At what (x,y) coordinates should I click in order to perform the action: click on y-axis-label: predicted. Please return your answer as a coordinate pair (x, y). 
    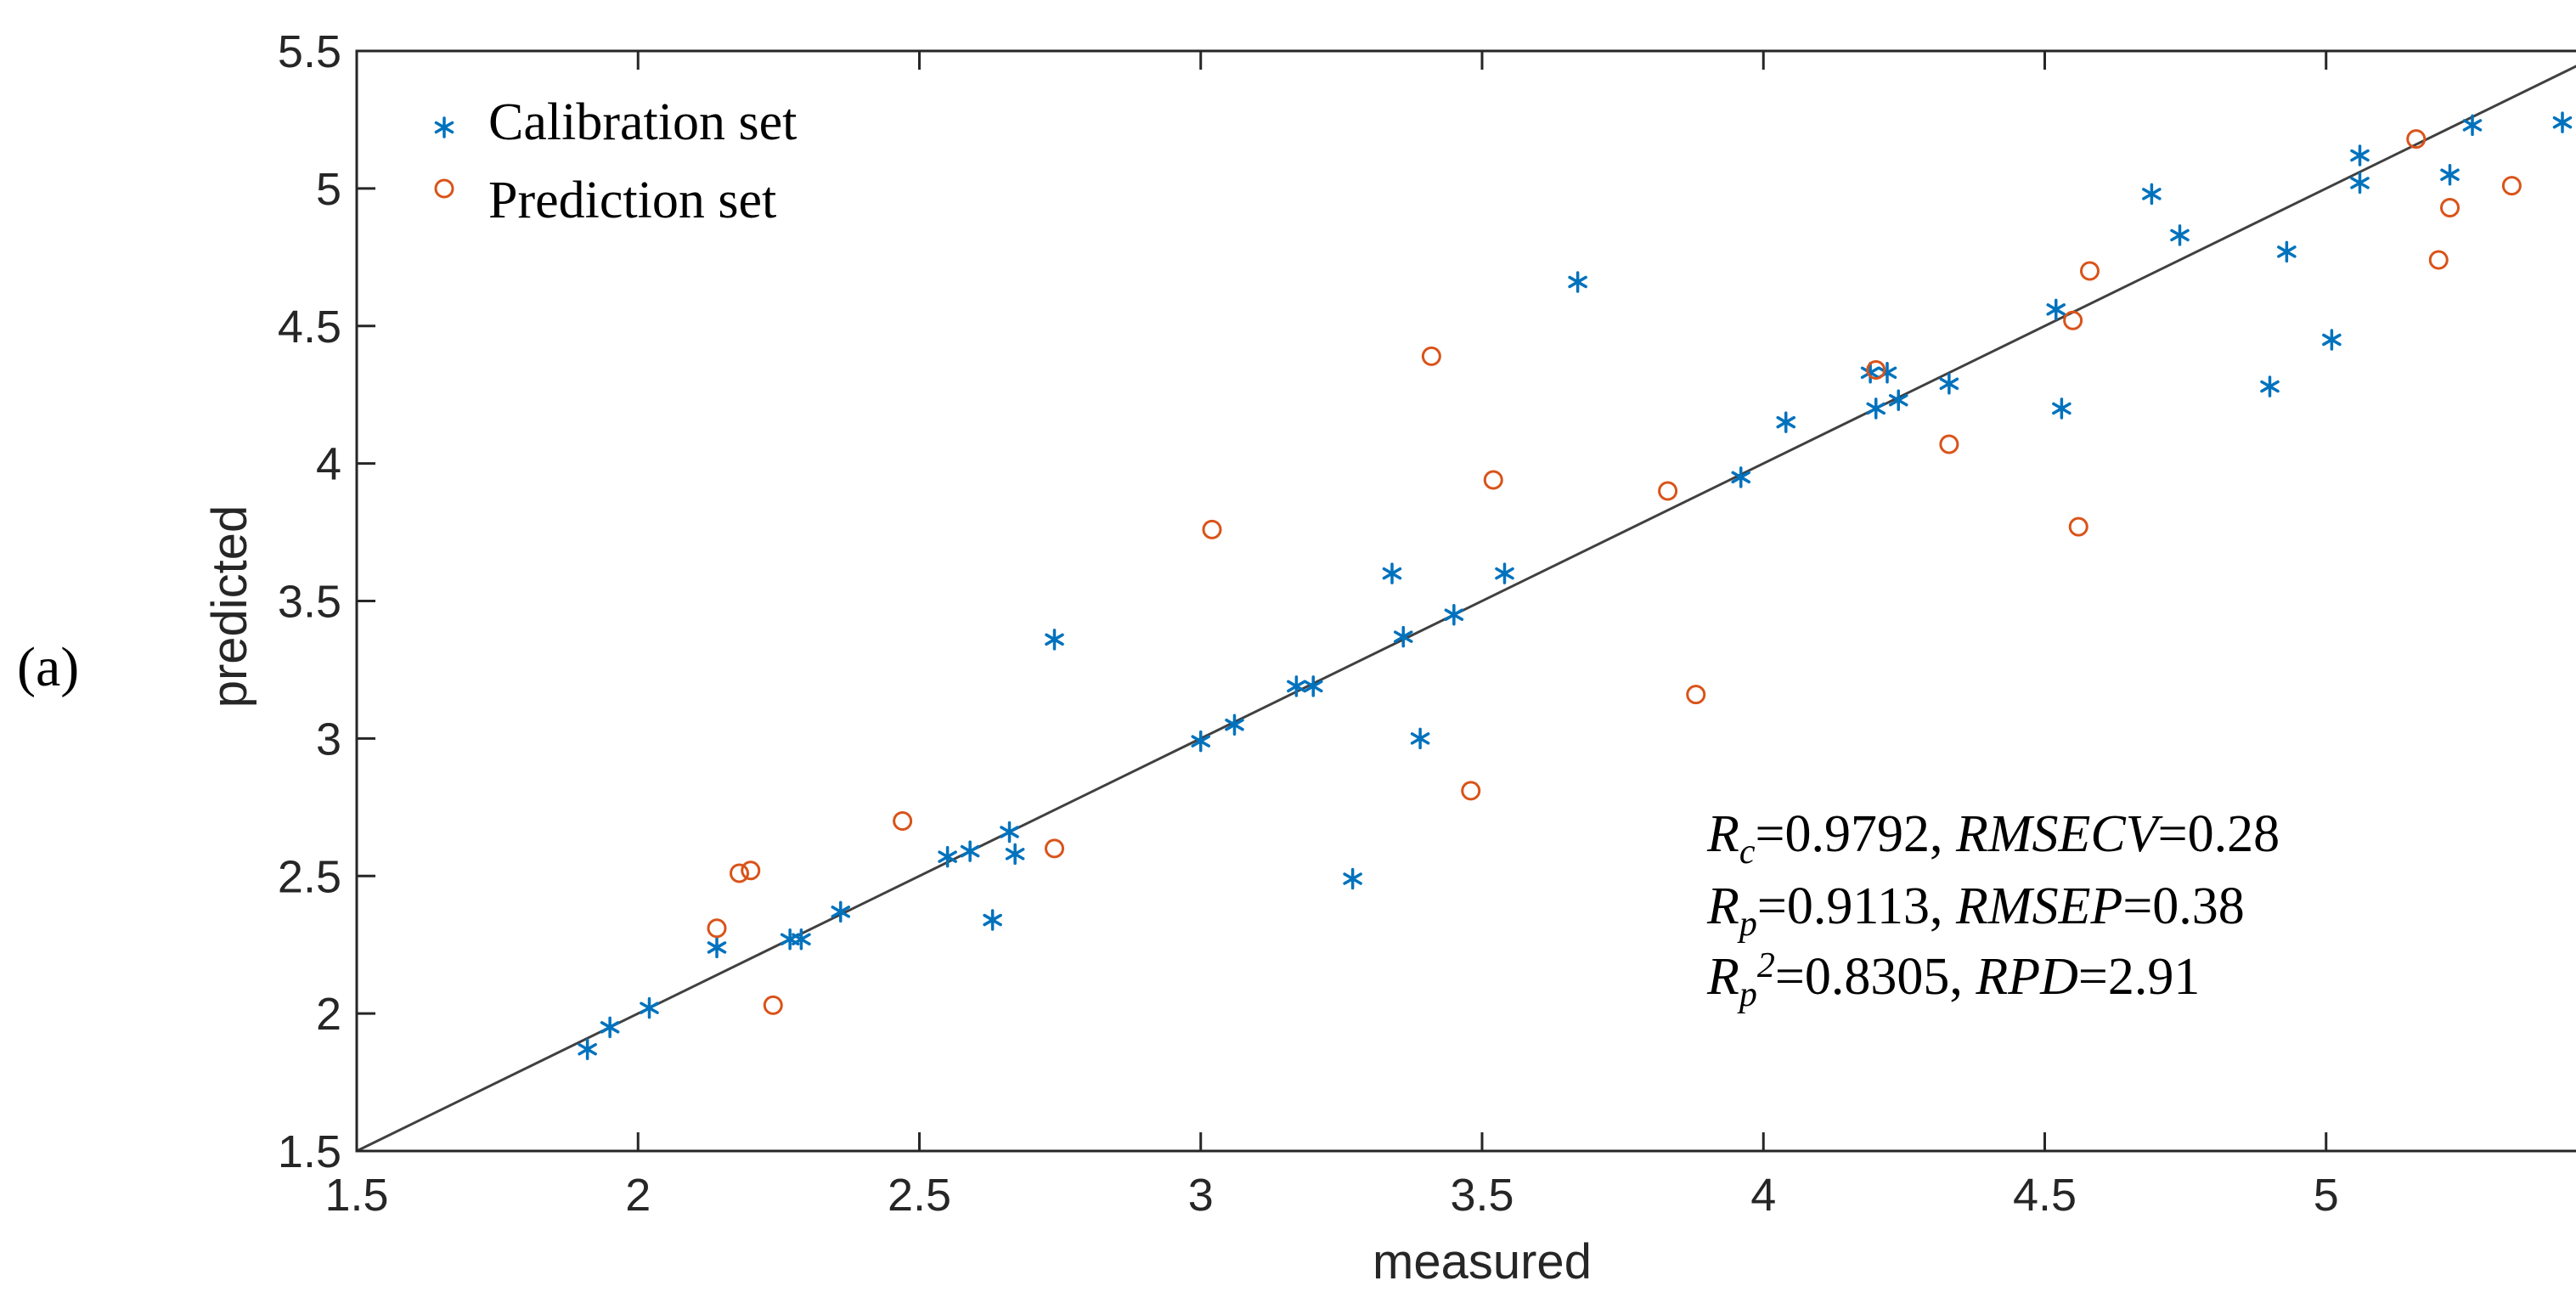
    Looking at the image, I should click on (229, 606).